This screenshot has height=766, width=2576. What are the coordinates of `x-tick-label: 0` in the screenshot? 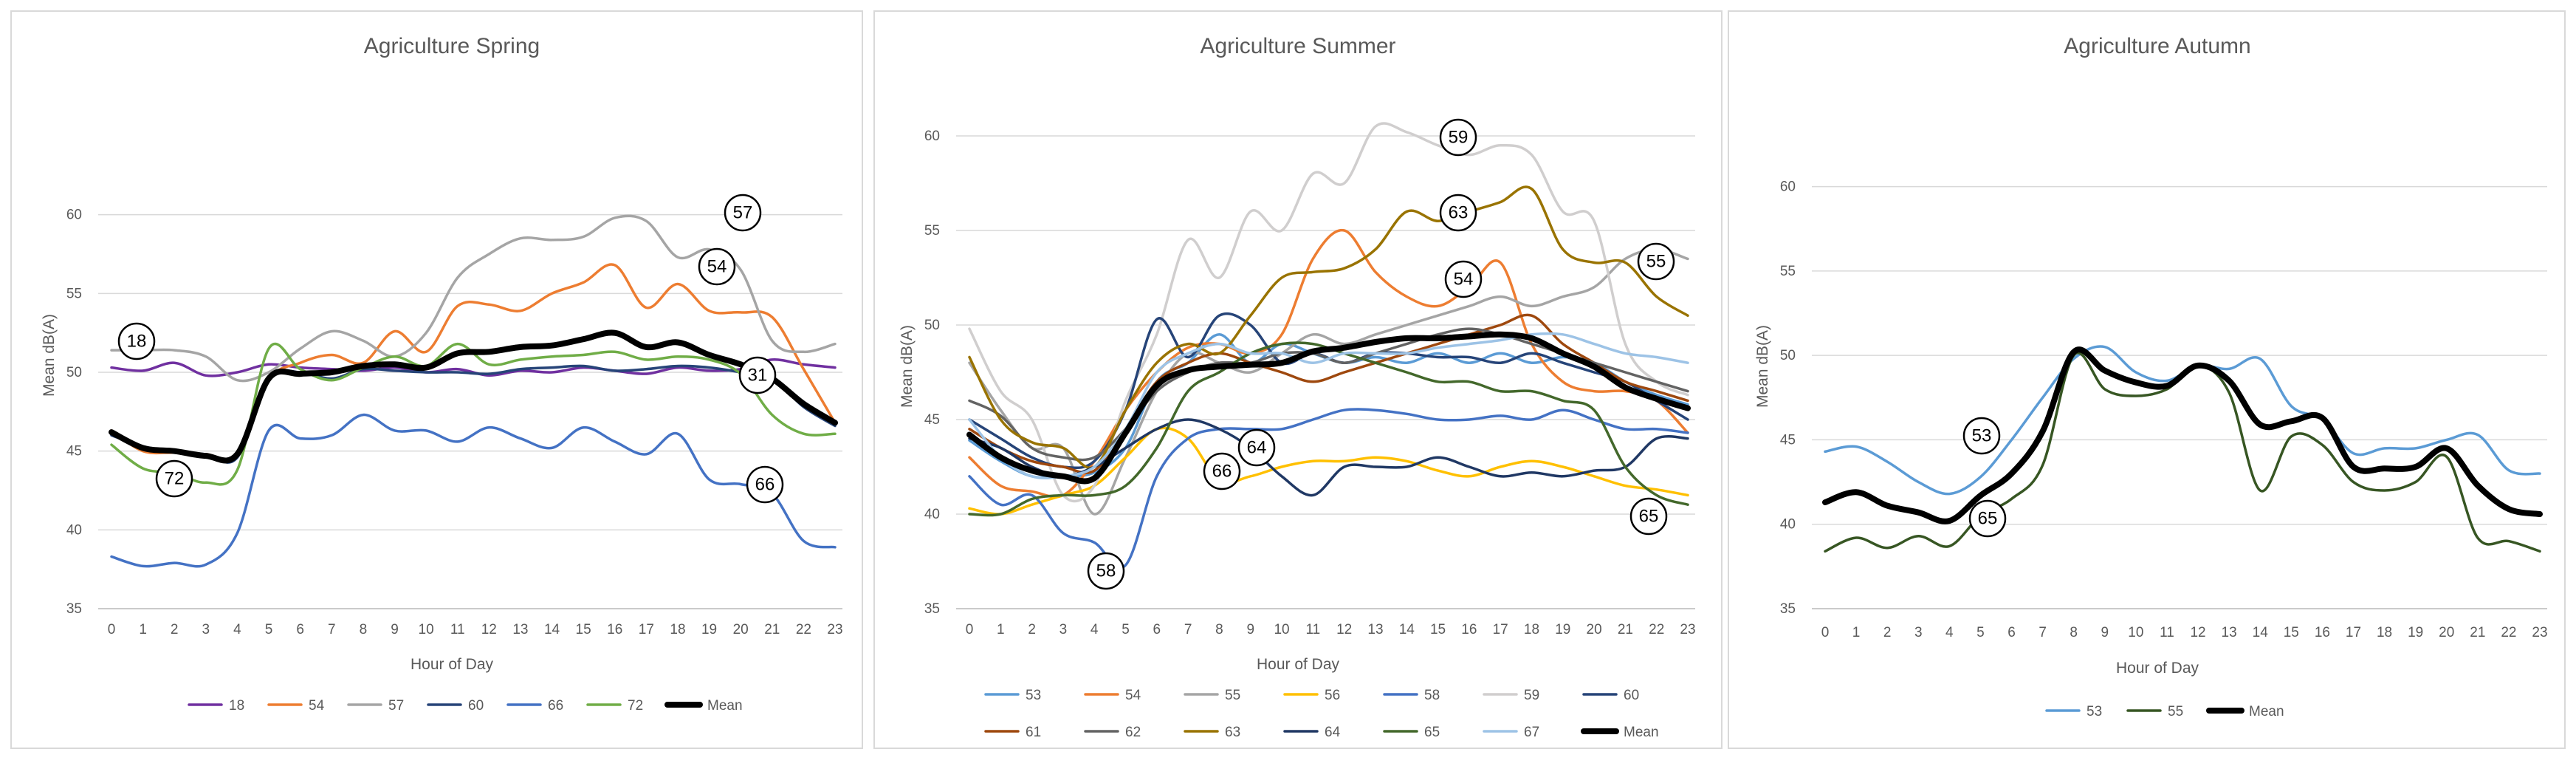 It's located at (112, 629).